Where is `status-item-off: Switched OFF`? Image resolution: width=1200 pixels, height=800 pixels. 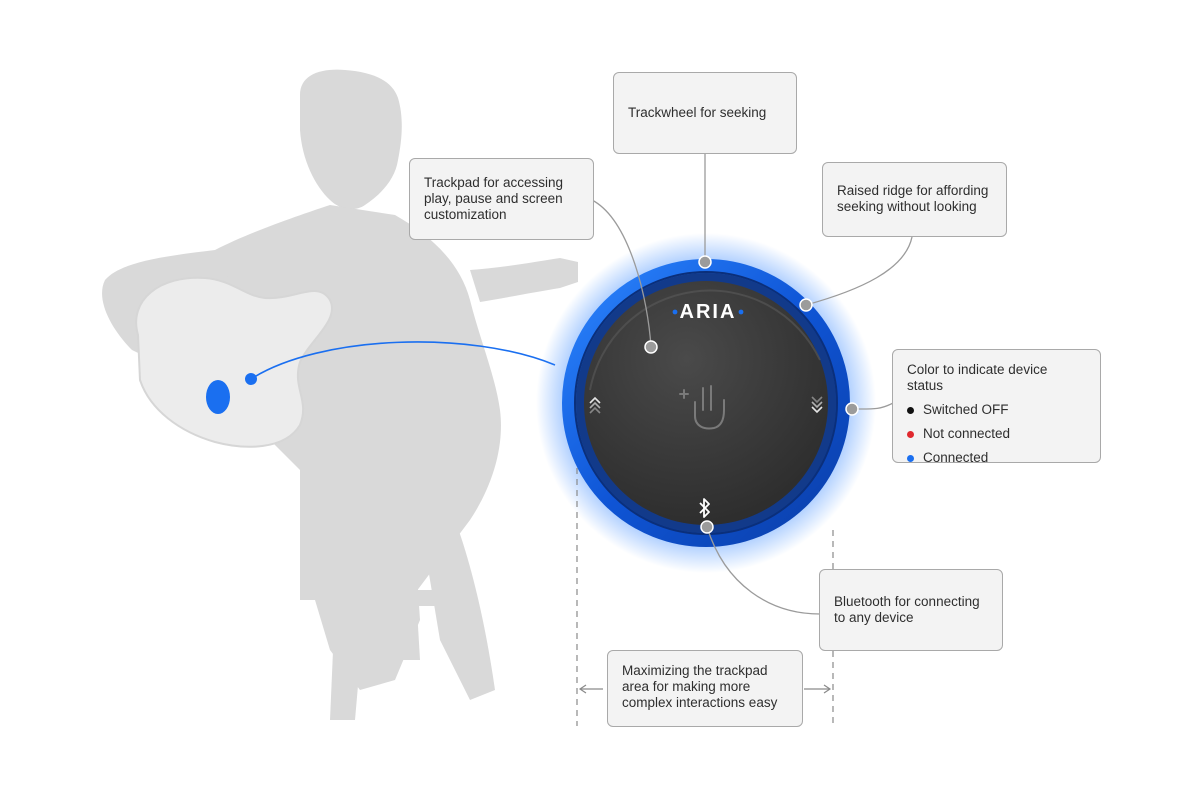 status-item-off: Switched OFF is located at coordinates (996, 410).